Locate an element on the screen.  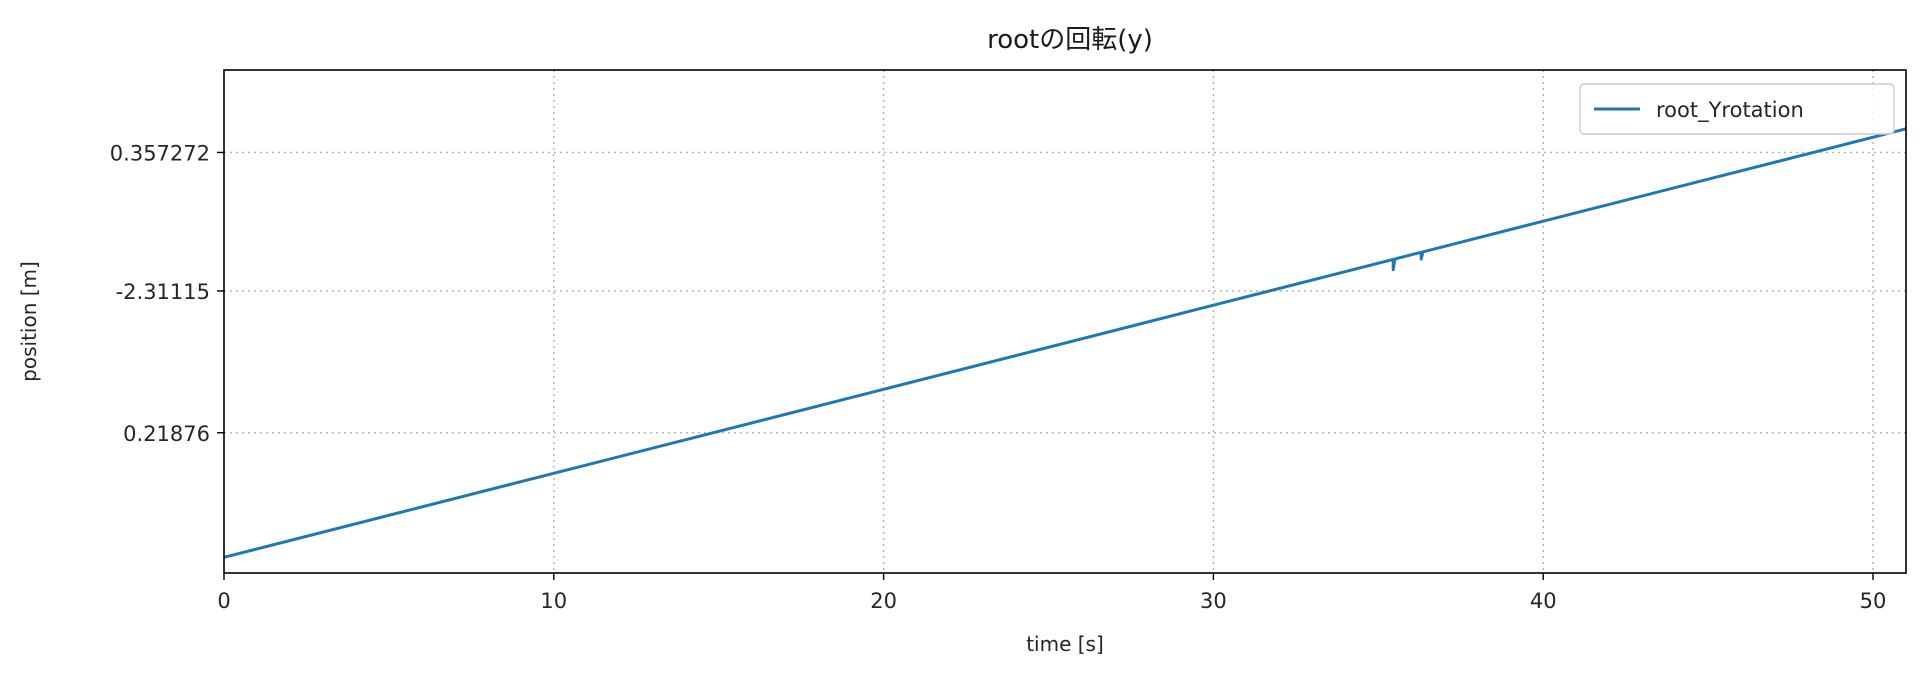
x-tick-label-4: 40 is located at coordinates (1543, 601).